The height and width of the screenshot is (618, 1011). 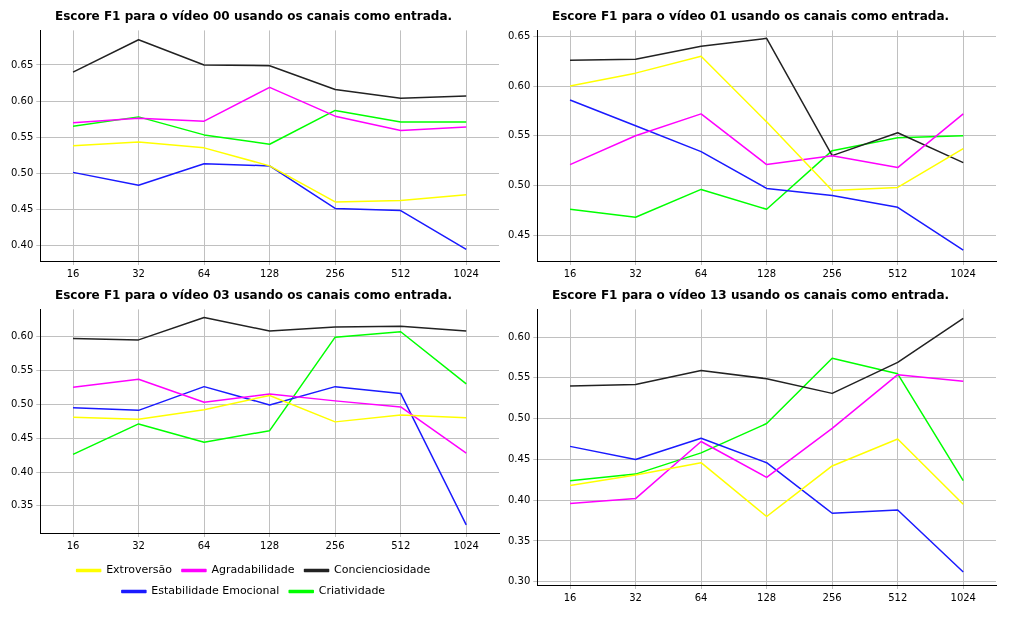 What do you see at coordinates (352, 591) in the screenshot?
I see `legend-label: Criatividade` at bounding box center [352, 591].